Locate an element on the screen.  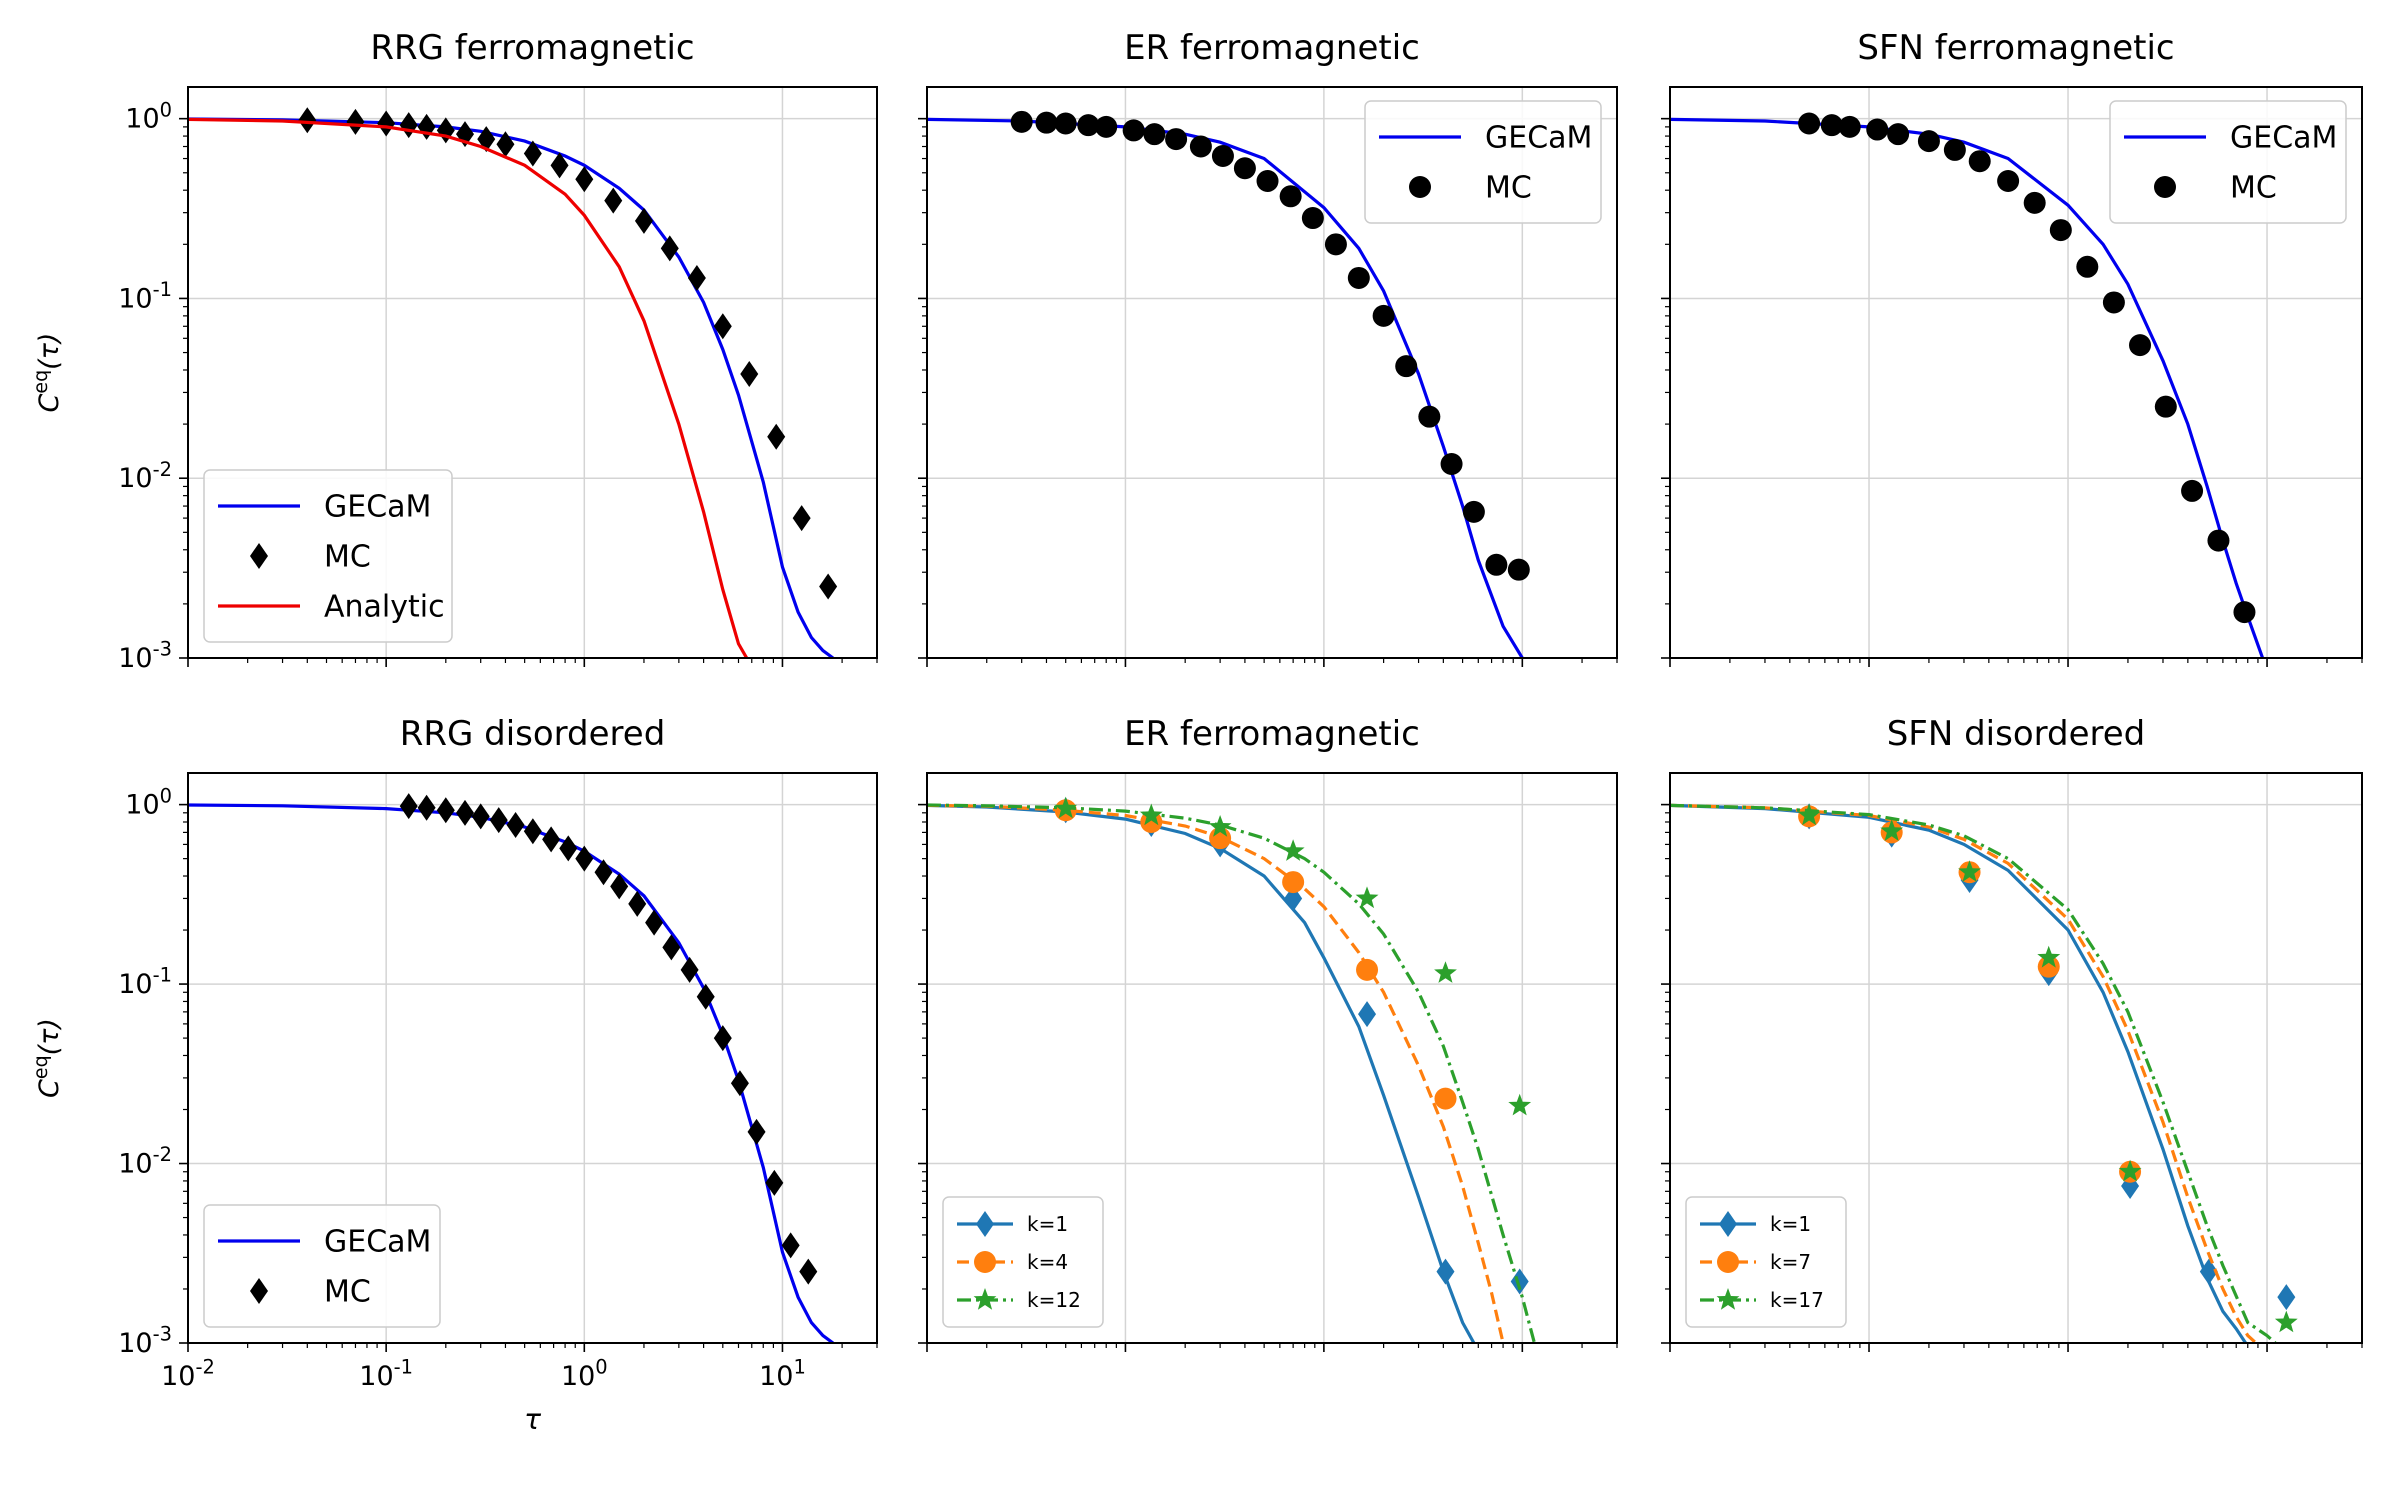
panel-5: ER ferromagnetic k=1 k=4 k=12 is located at coordinates (1268, 1033).